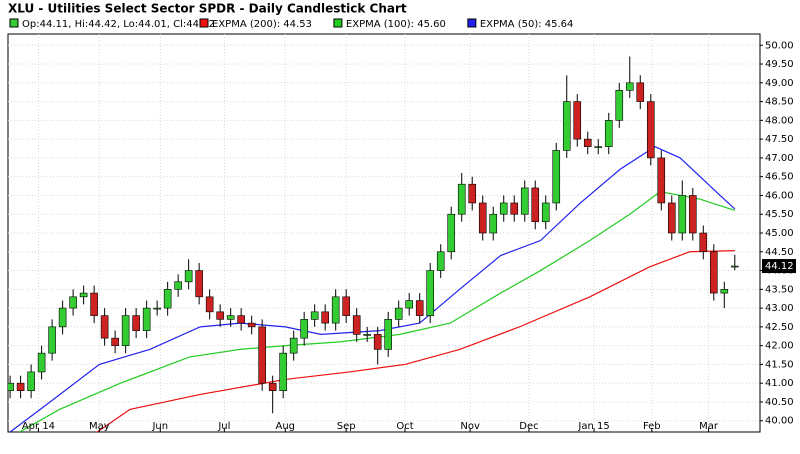  Describe the element at coordinates (709, 426) in the screenshot. I see `x-tick-label: Mar` at that location.